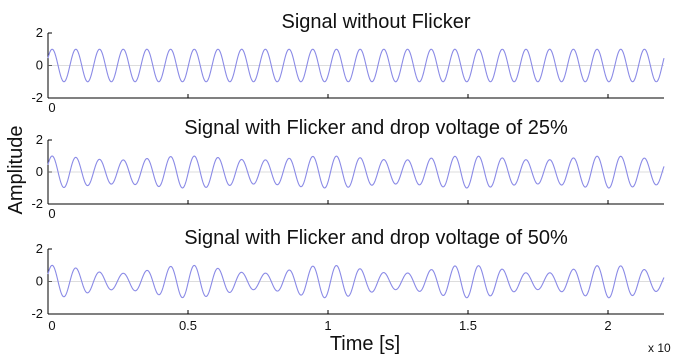 The height and width of the screenshot is (358, 678). I want to click on x-tick-label: 1.5, so click(468, 325).